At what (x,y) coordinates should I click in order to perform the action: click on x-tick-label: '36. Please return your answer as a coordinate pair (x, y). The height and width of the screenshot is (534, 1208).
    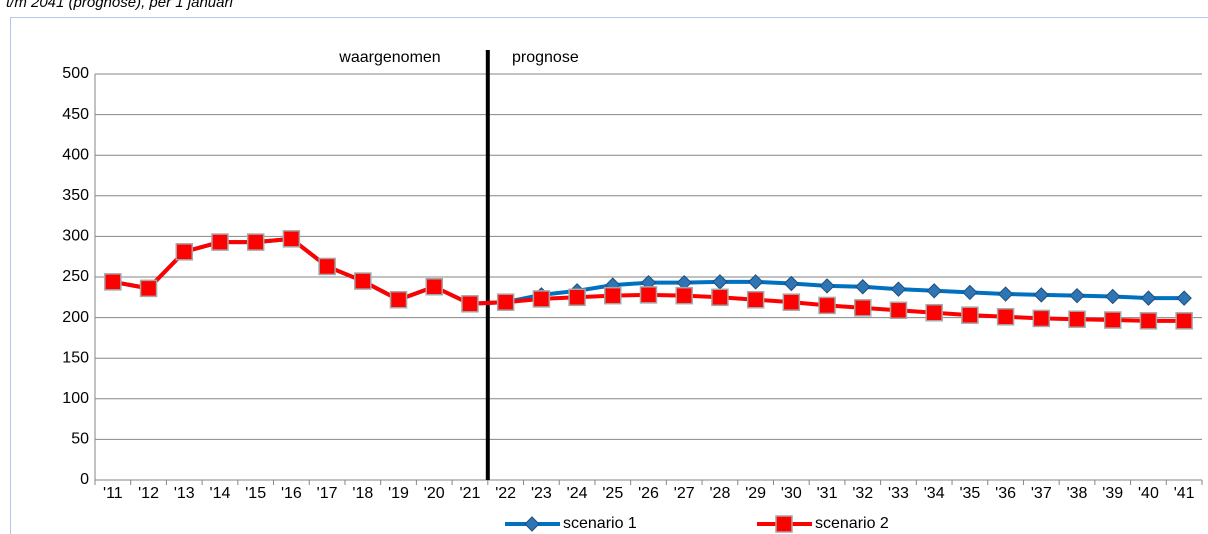
    Looking at the image, I should click on (1005, 493).